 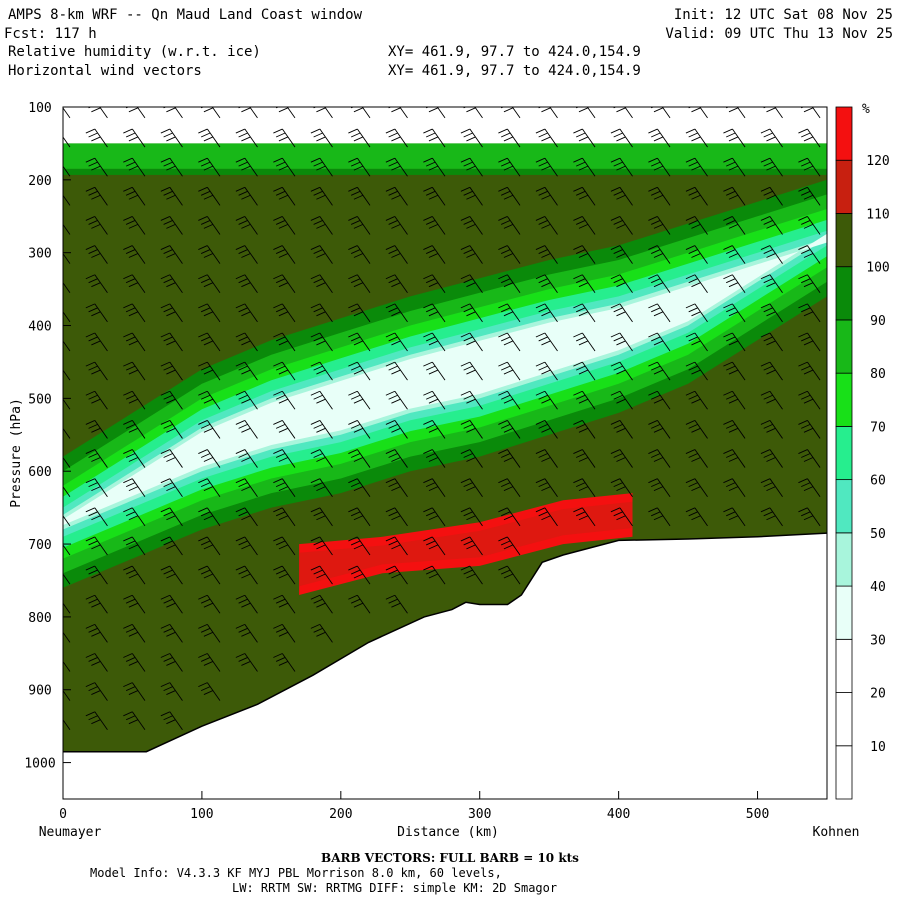 I want to click on colorbar-label: 120, so click(x=877, y=161).